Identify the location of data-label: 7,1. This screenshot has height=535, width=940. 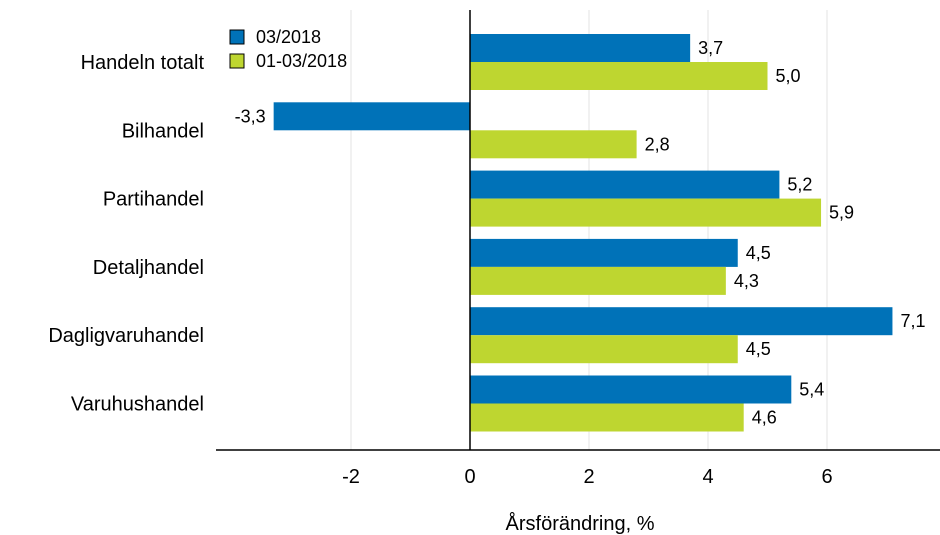
(912, 321).